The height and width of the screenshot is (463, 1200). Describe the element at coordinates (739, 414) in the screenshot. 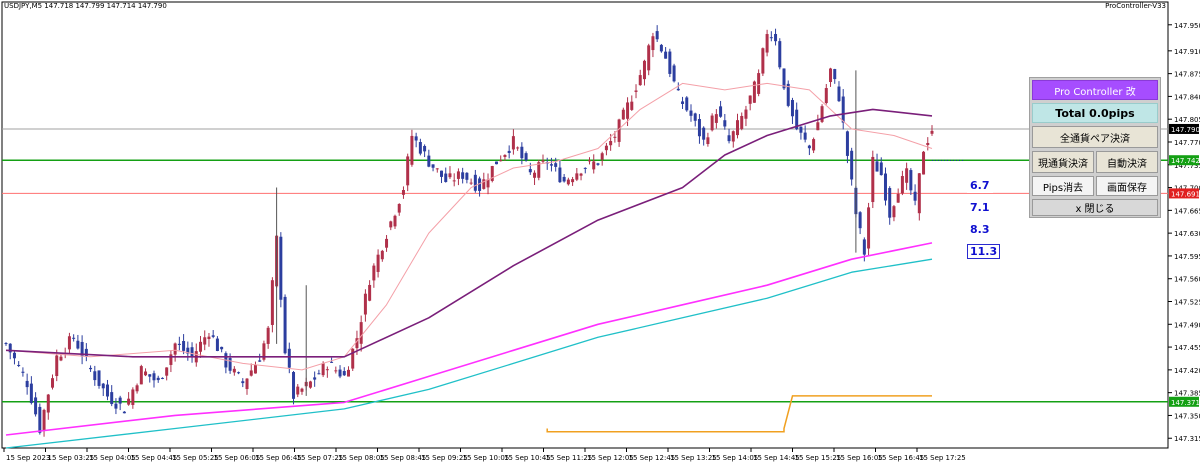

I see `orange-step-line` at that location.